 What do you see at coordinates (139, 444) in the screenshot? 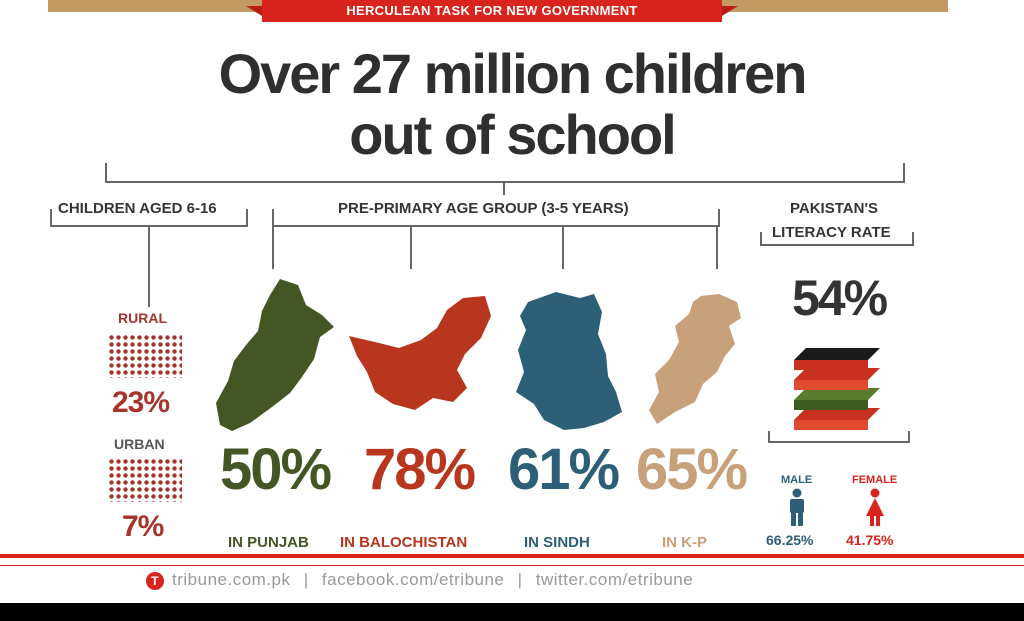
I see `urban-label: URBAN` at bounding box center [139, 444].